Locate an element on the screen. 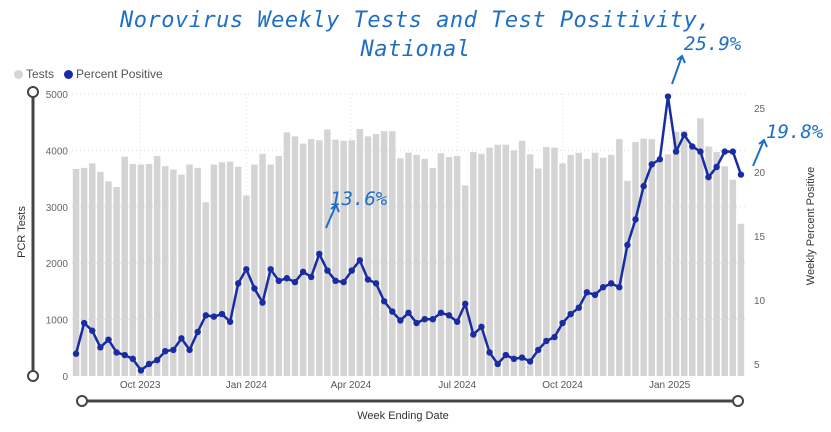 This screenshot has height=432, width=831. y-slider-handle-top is located at coordinates (33, 92).